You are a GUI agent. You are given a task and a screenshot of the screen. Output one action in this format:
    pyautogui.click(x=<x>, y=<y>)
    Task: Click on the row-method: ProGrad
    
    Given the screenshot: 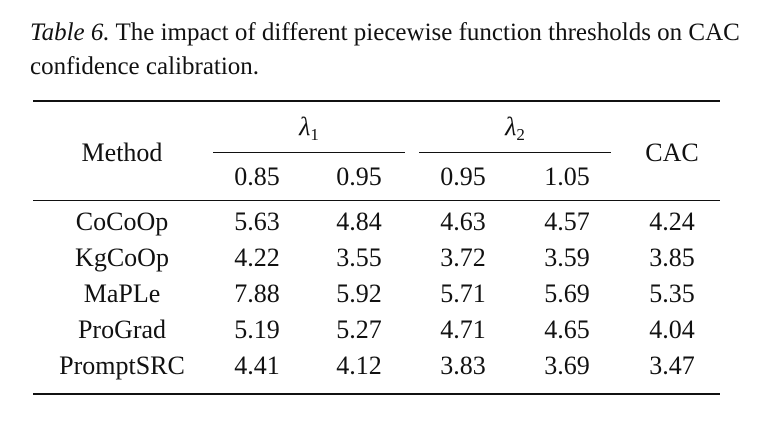 What is the action you would take?
    pyautogui.click(x=122, y=329)
    